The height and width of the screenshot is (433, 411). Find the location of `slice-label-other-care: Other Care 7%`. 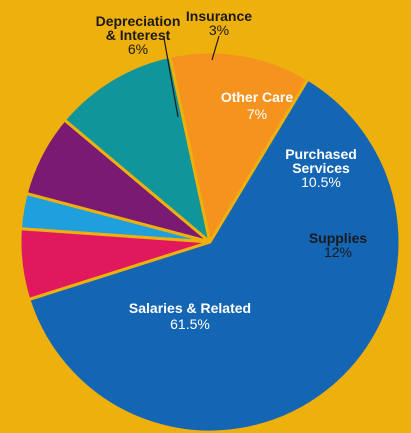

slice-label-other-care: Other Care 7% is located at coordinates (257, 105).